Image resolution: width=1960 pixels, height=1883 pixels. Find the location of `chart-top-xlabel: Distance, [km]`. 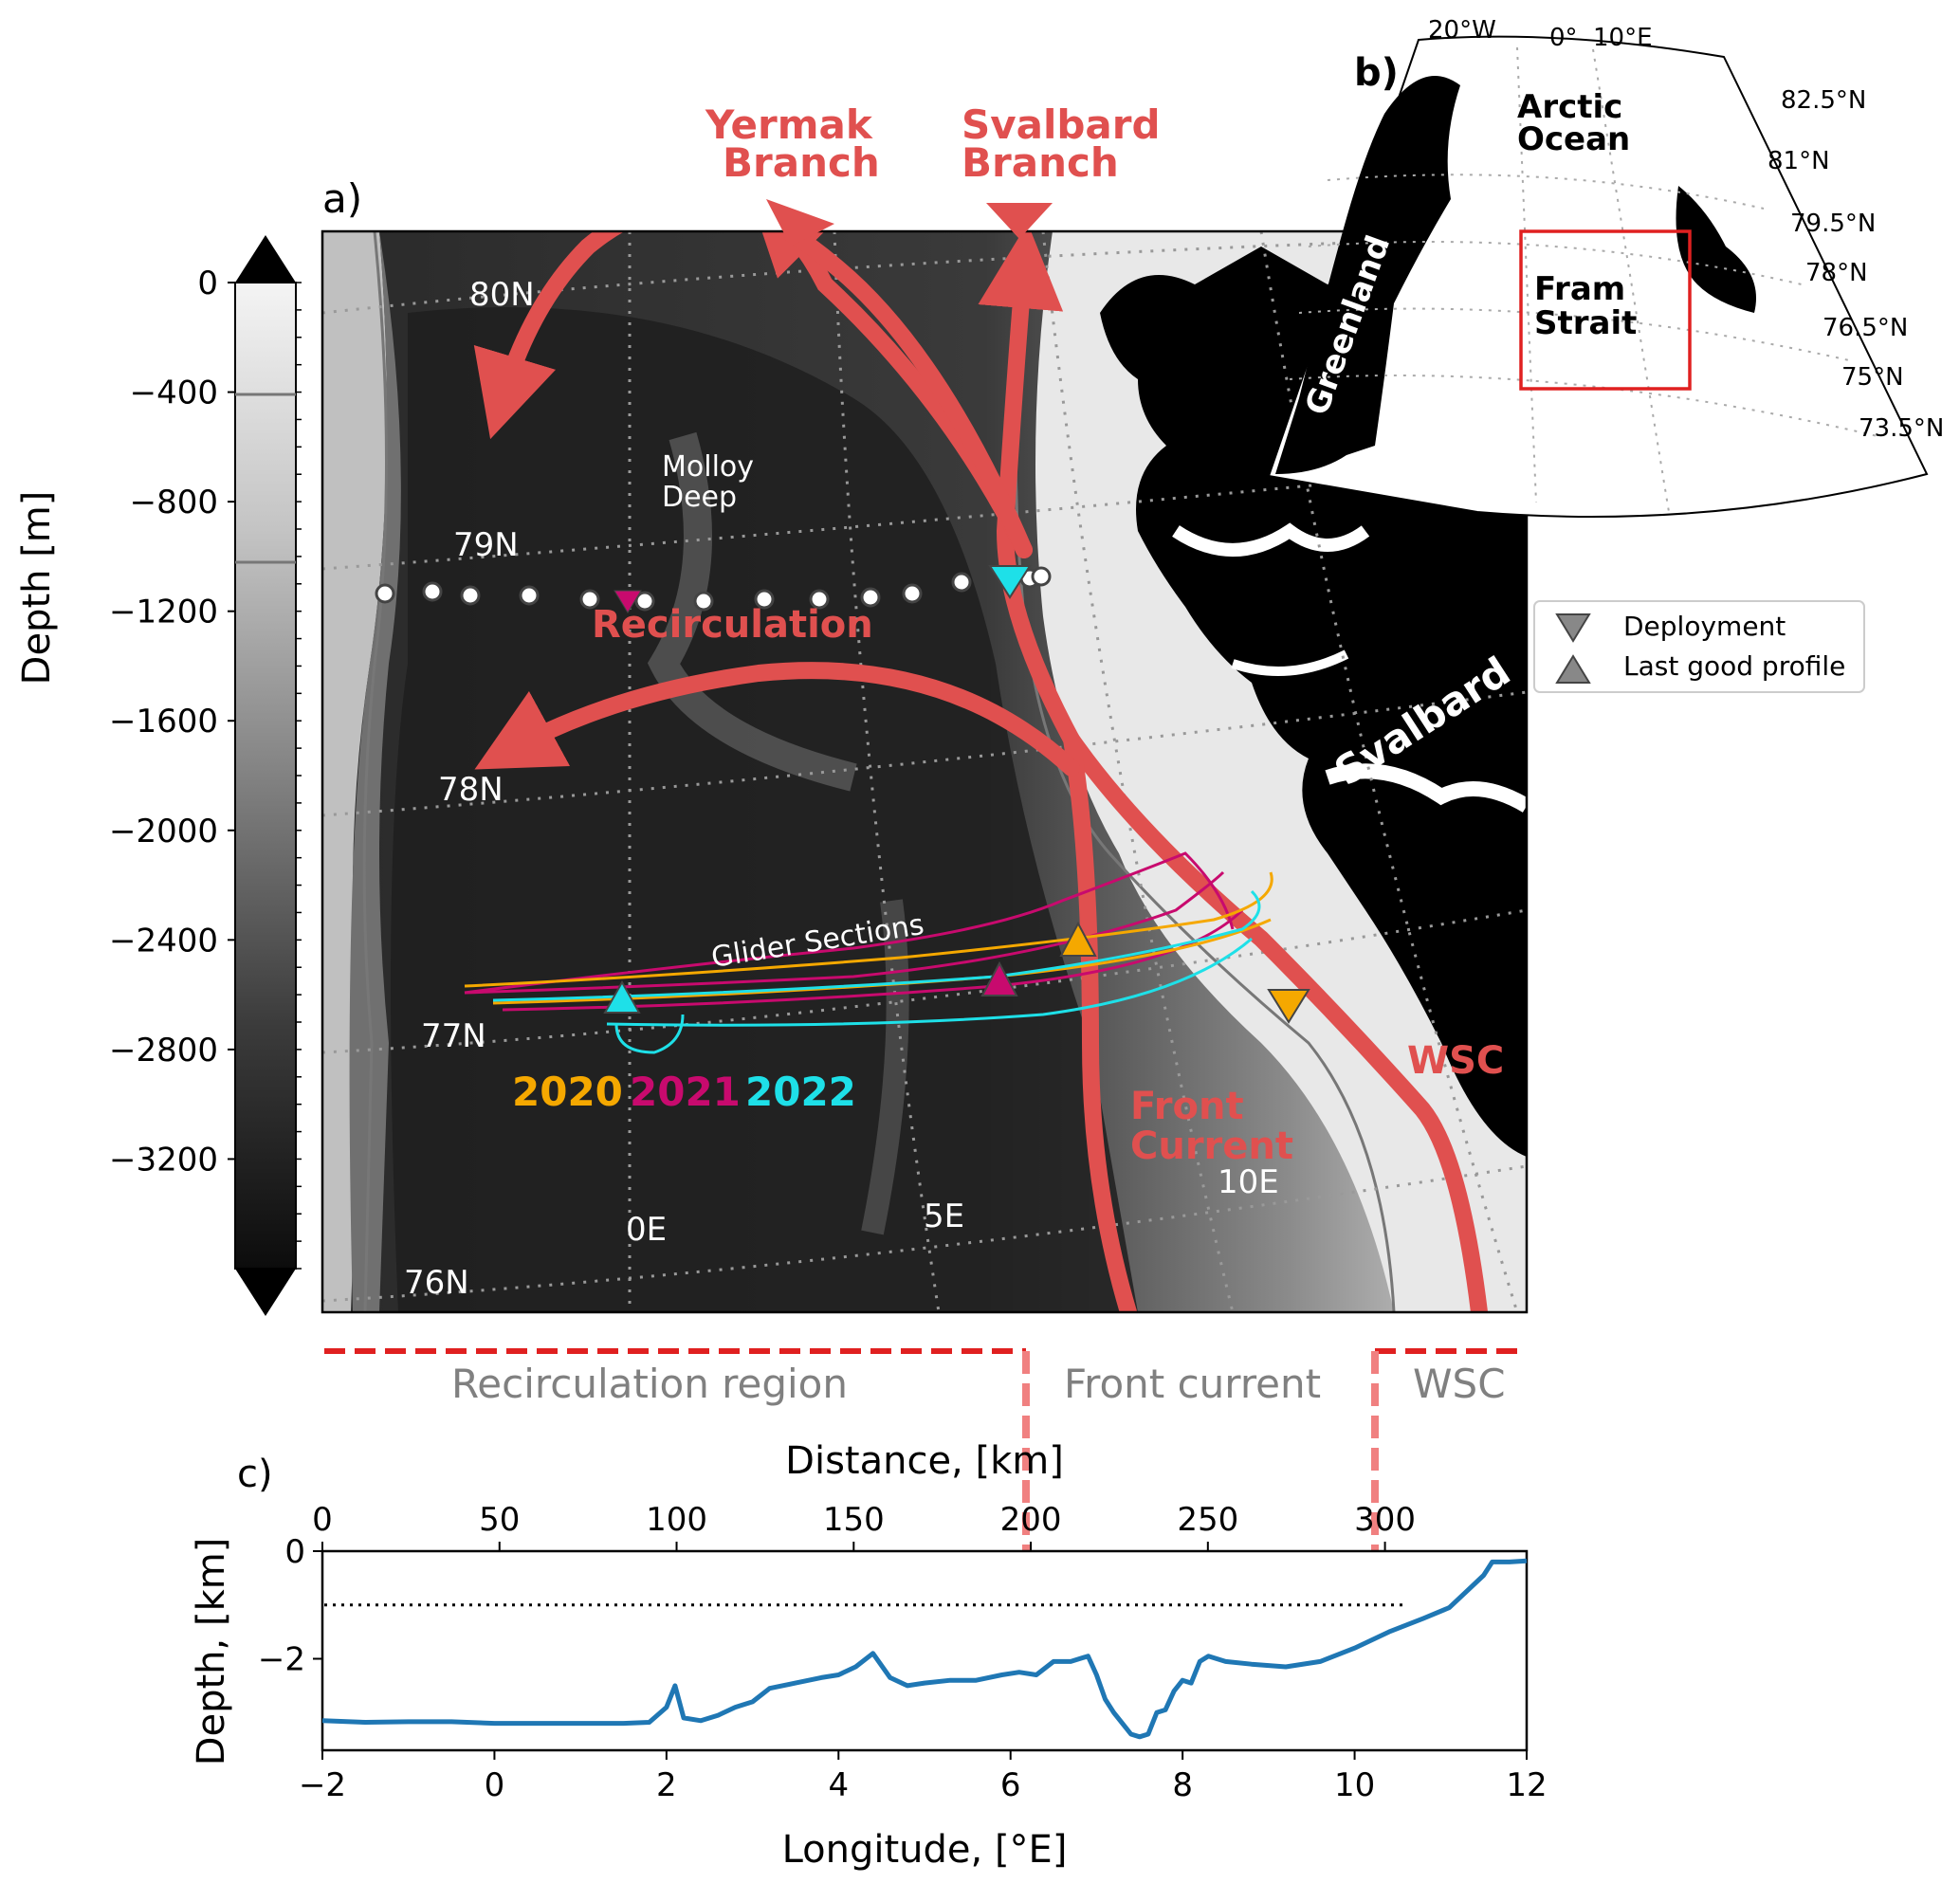

chart-top-xlabel: Distance, [km] is located at coordinates (924, 1461).